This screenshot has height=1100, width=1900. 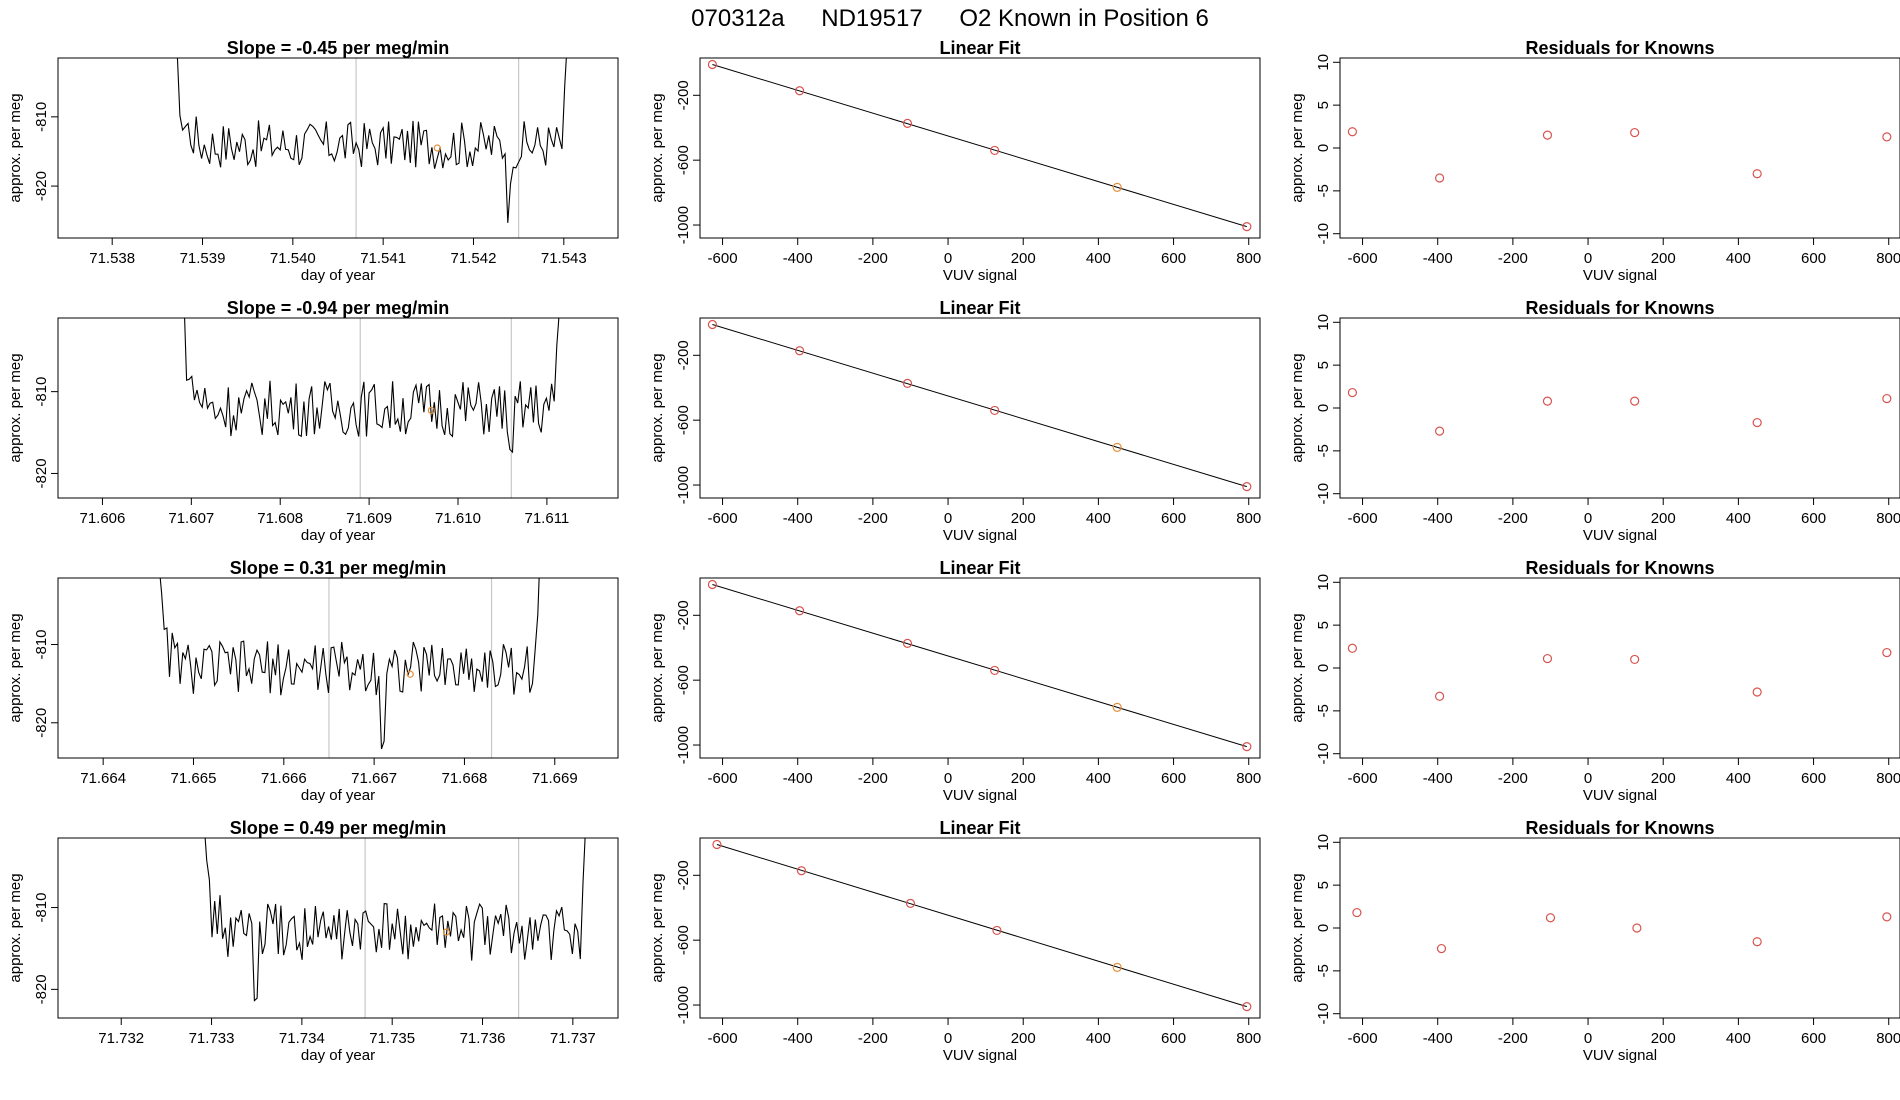 What do you see at coordinates (1083, 18) in the screenshot?
I see `known-description: O2 Known in Position 6` at bounding box center [1083, 18].